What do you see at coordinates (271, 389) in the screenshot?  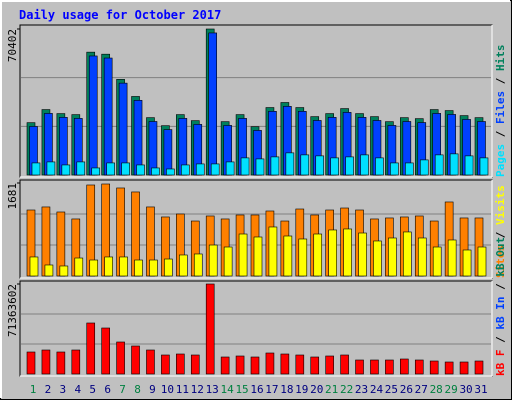 I see `x-tick-label: 17` at bounding box center [271, 389].